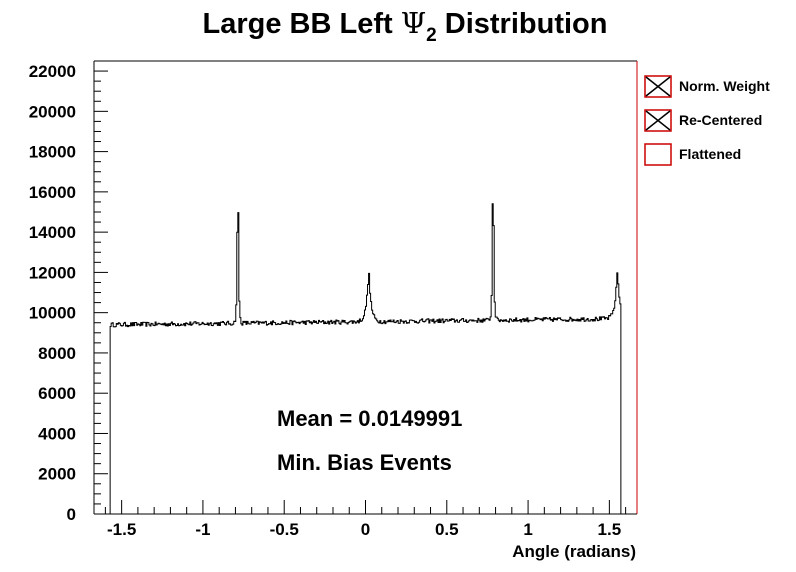  Describe the element at coordinates (202, 529) in the screenshot. I see `x-tick-label: -1` at that location.